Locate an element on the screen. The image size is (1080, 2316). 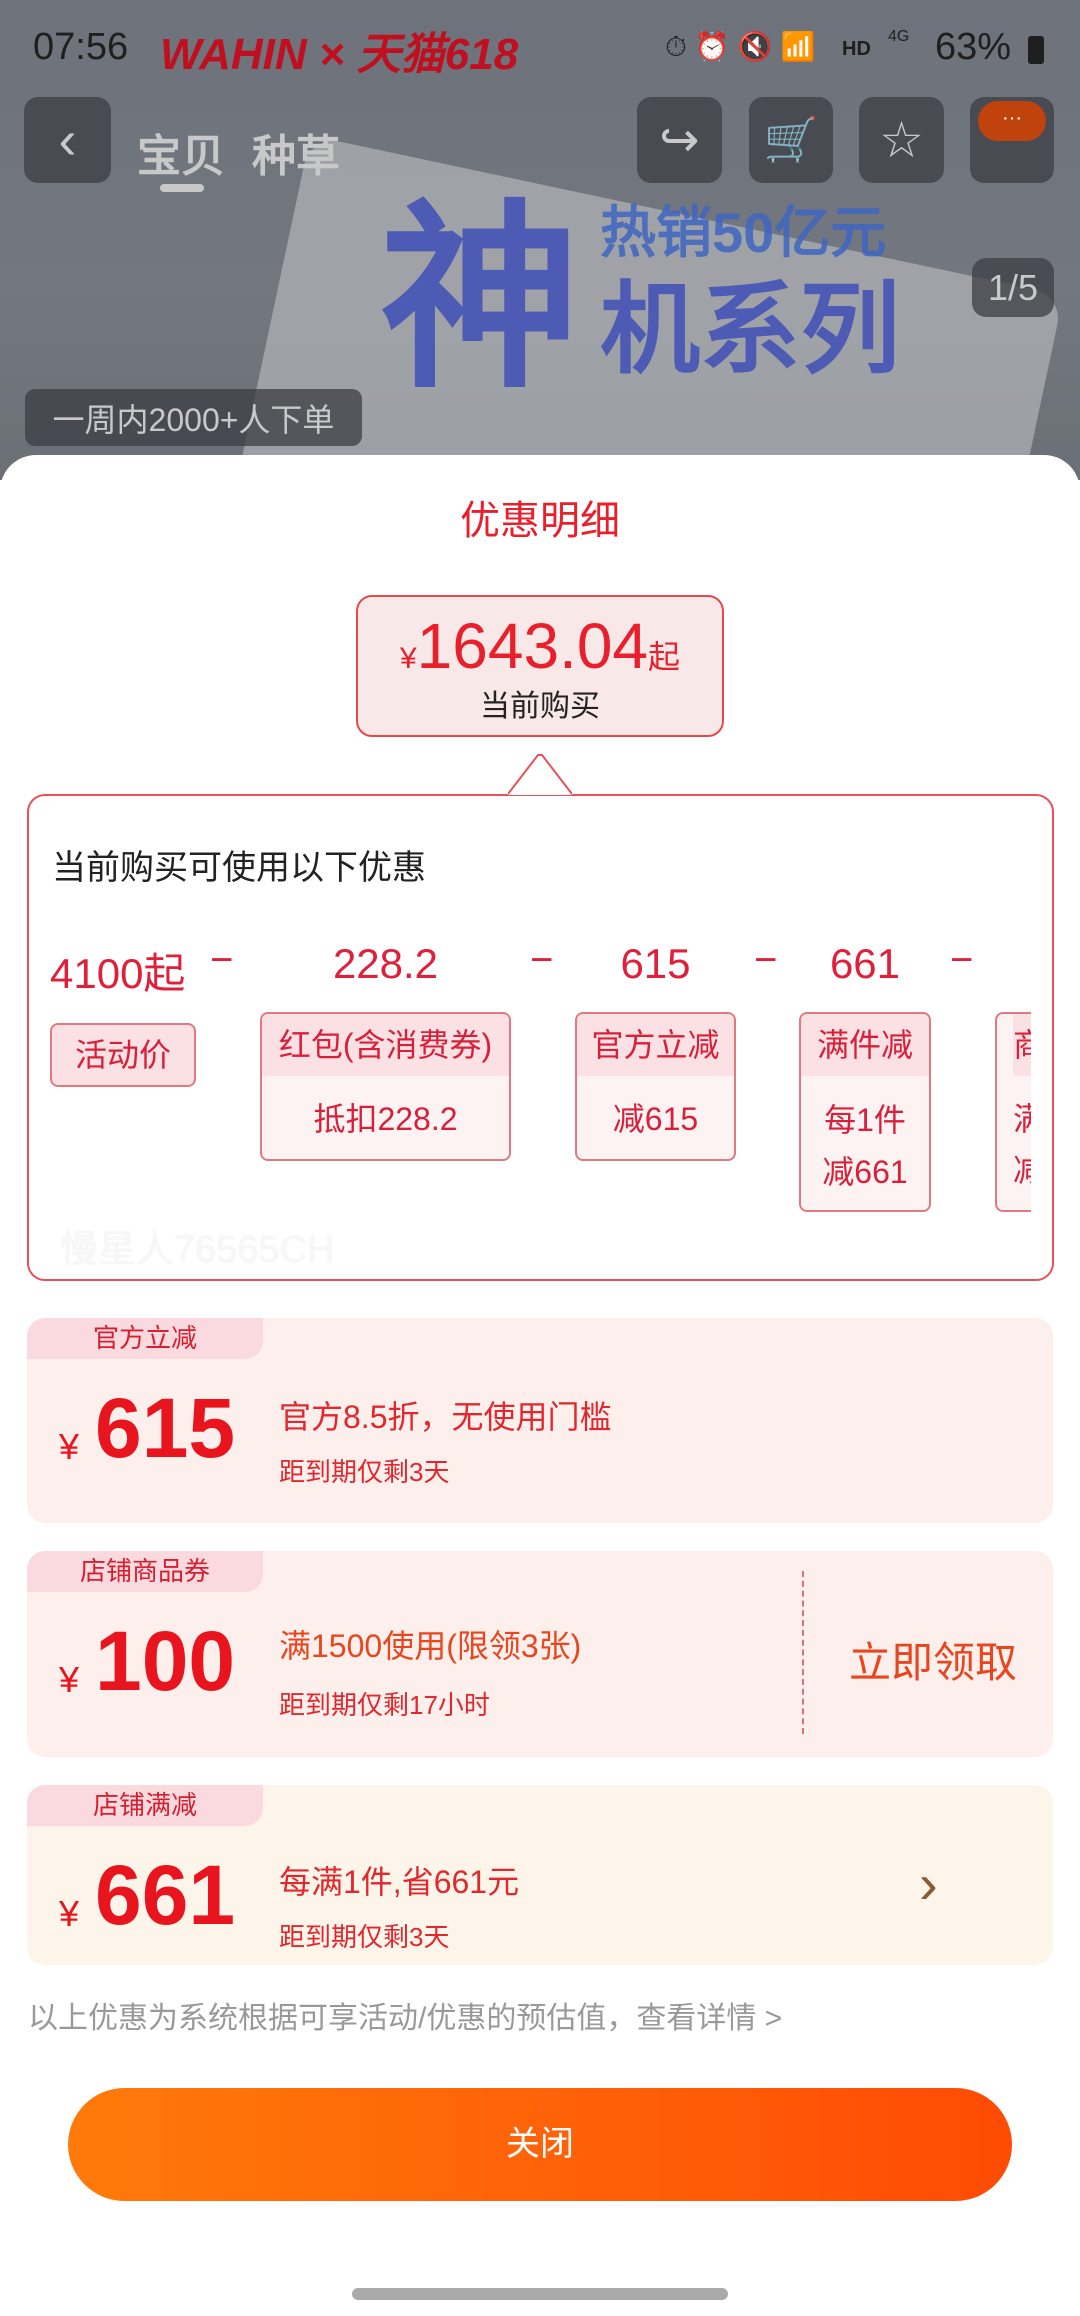
coupon-amount: 661 is located at coordinates (165, 1895).